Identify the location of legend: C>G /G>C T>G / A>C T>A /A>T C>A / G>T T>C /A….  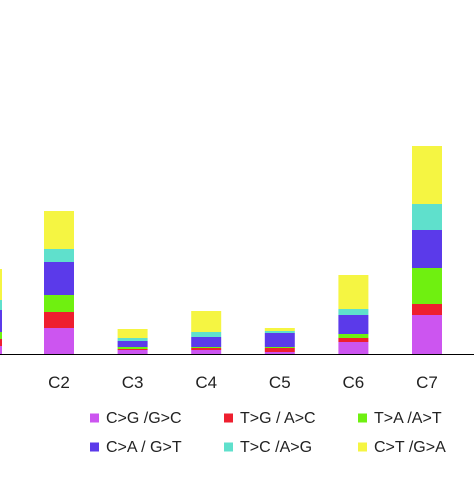
(268, 433).